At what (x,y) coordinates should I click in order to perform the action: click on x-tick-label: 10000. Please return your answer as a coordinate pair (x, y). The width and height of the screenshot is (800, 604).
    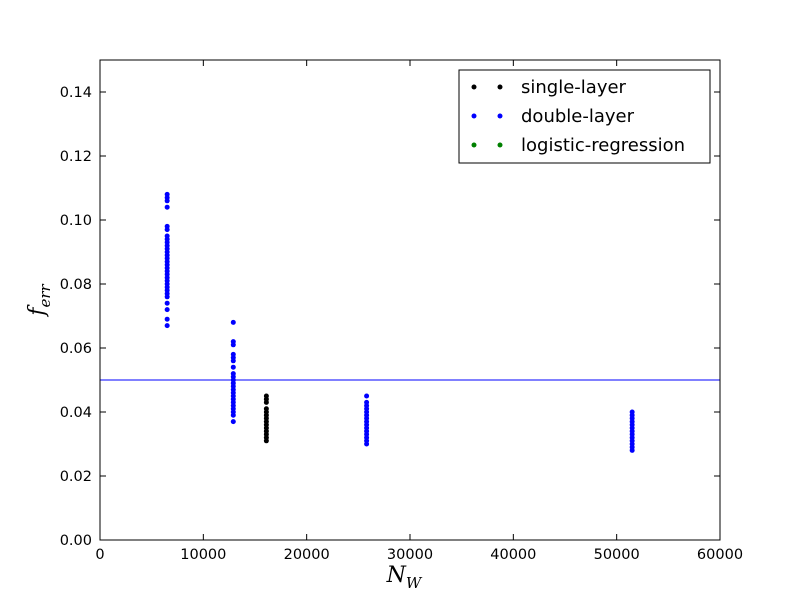
    Looking at the image, I should click on (203, 555).